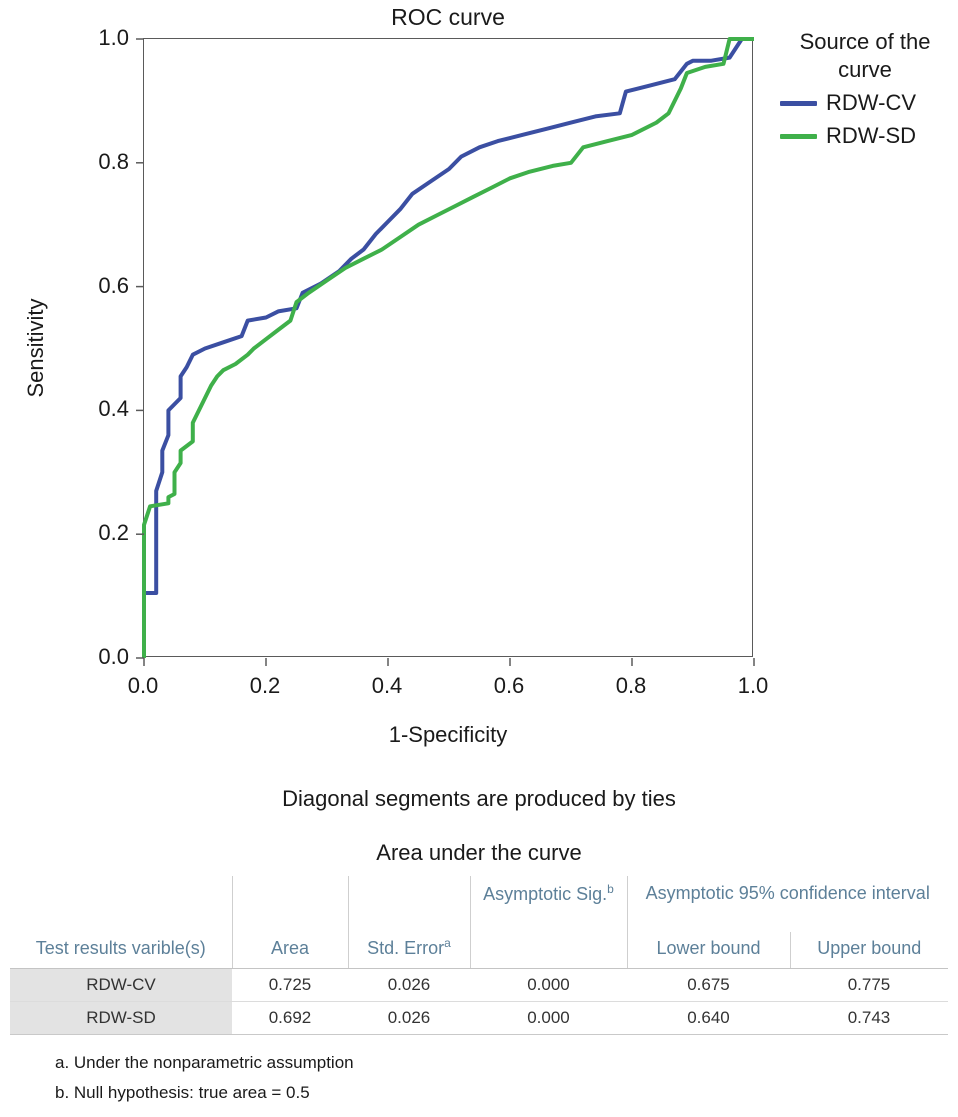  I want to click on legend-label-rdw-sd: RDW-SD, so click(871, 135).